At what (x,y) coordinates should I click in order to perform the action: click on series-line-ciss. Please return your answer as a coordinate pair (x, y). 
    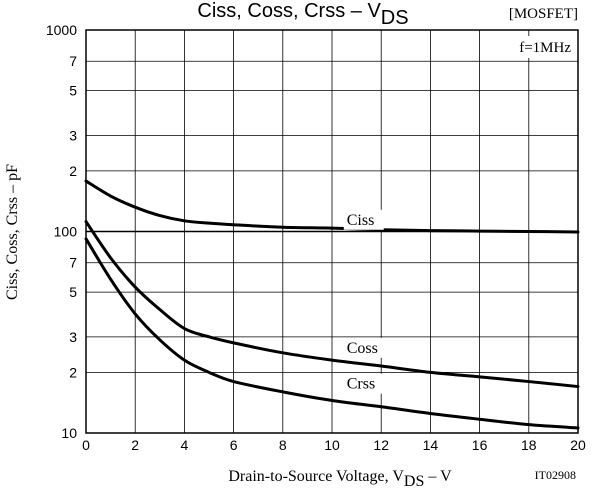
    Looking at the image, I should click on (332, 206).